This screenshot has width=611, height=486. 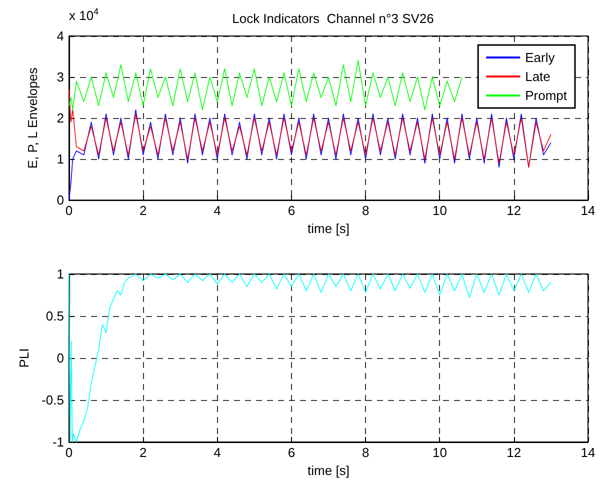 I want to click on legend-label: Prompt, so click(x=546, y=95).